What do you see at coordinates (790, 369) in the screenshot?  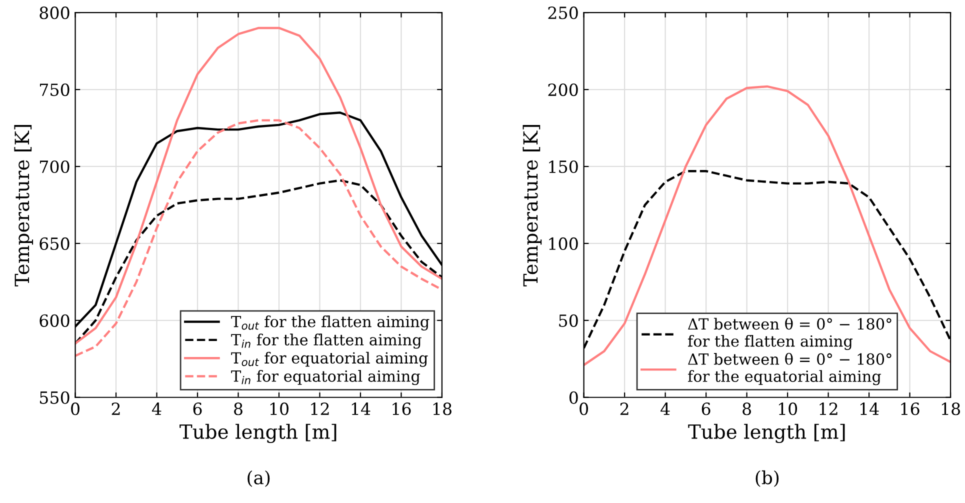 I see `legend-label: ΔT between θ = 0° − 180° for the equatorial aiming` at bounding box center [790, 369].